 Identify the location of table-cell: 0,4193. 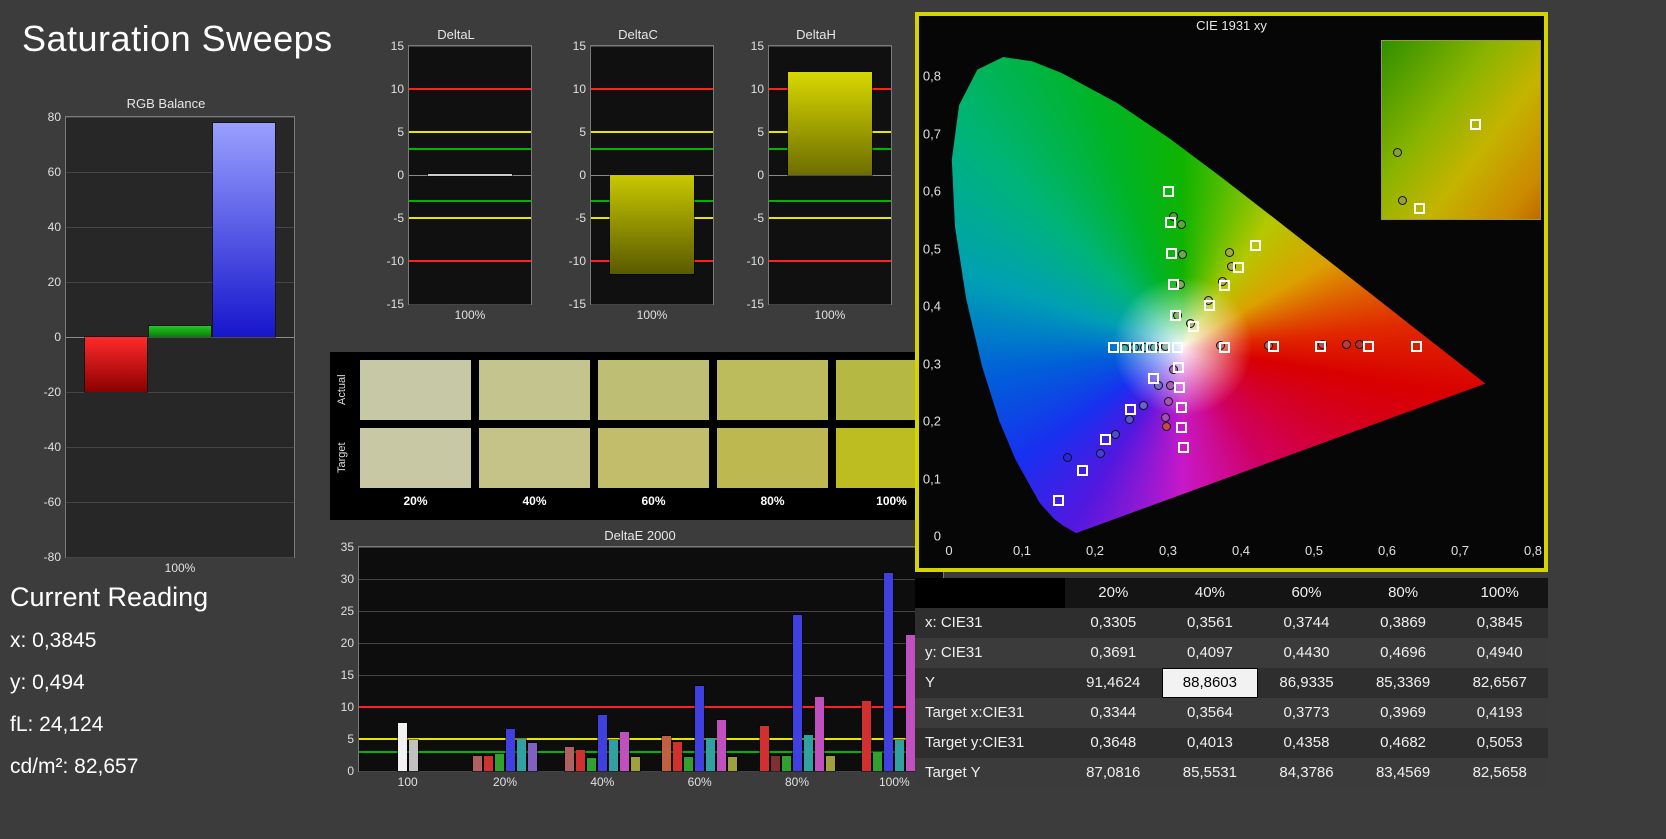
(1499, 713).